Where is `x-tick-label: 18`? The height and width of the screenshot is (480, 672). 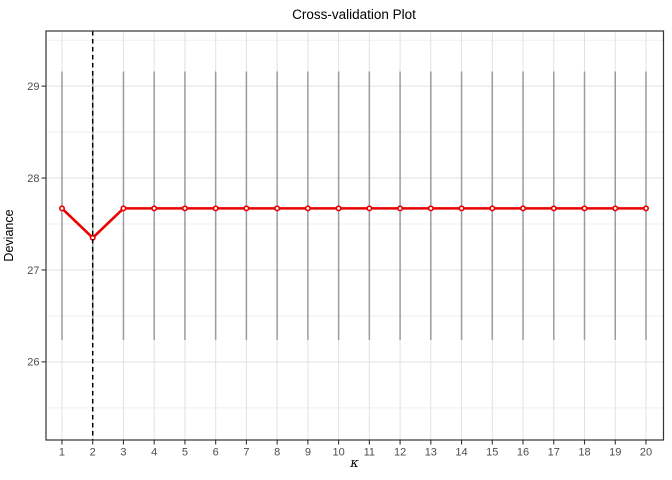
x-tick-label: 18 is located at coordinates (584, 453).